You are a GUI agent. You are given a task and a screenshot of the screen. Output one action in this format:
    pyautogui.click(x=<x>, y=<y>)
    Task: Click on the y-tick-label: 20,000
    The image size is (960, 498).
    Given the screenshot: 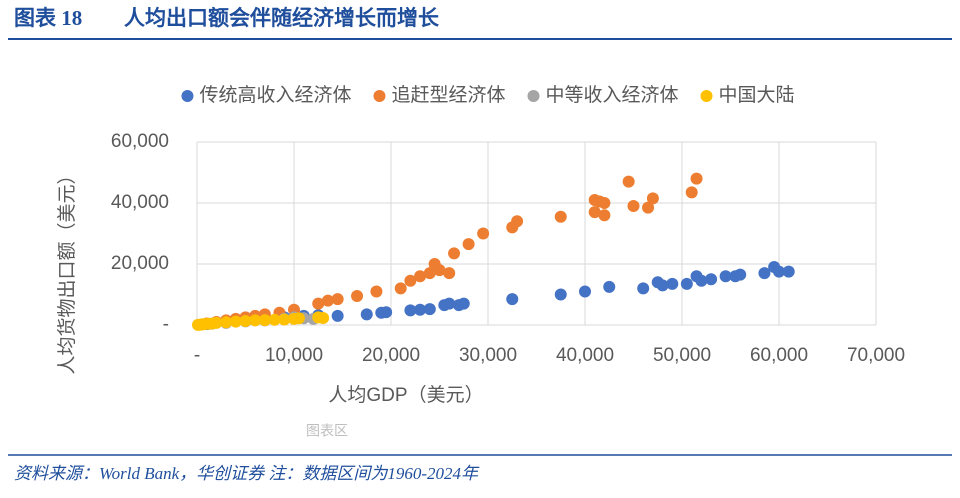 What is the action you would take?
    pyautogui.click(x=140, y=263)
    